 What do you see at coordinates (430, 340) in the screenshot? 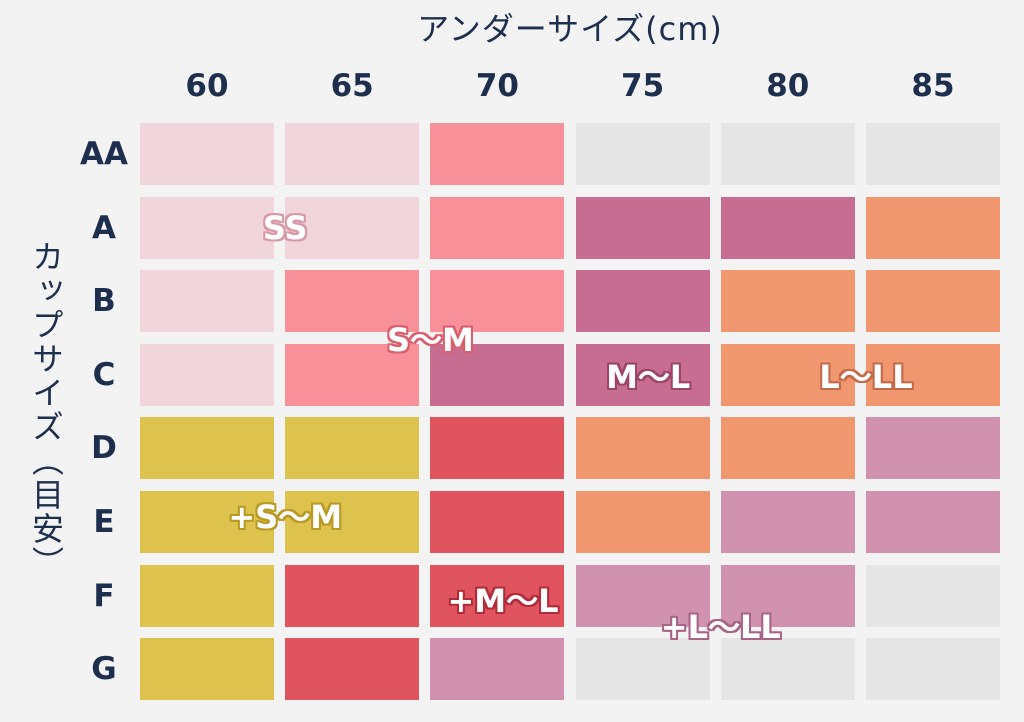
I see `zone-label-S-M: S〜M` at bounding box center [430, 340].